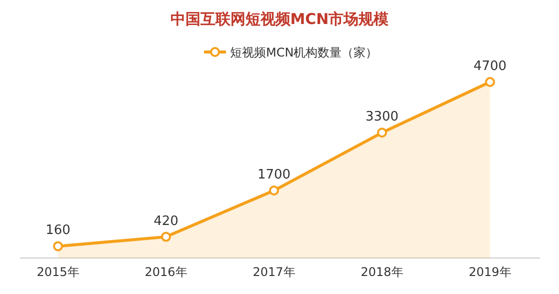  What do you see at coordinates (274, 272) in the screenshot?
I see `x-tick-label: 2017年` at bounding box center [274, 272].